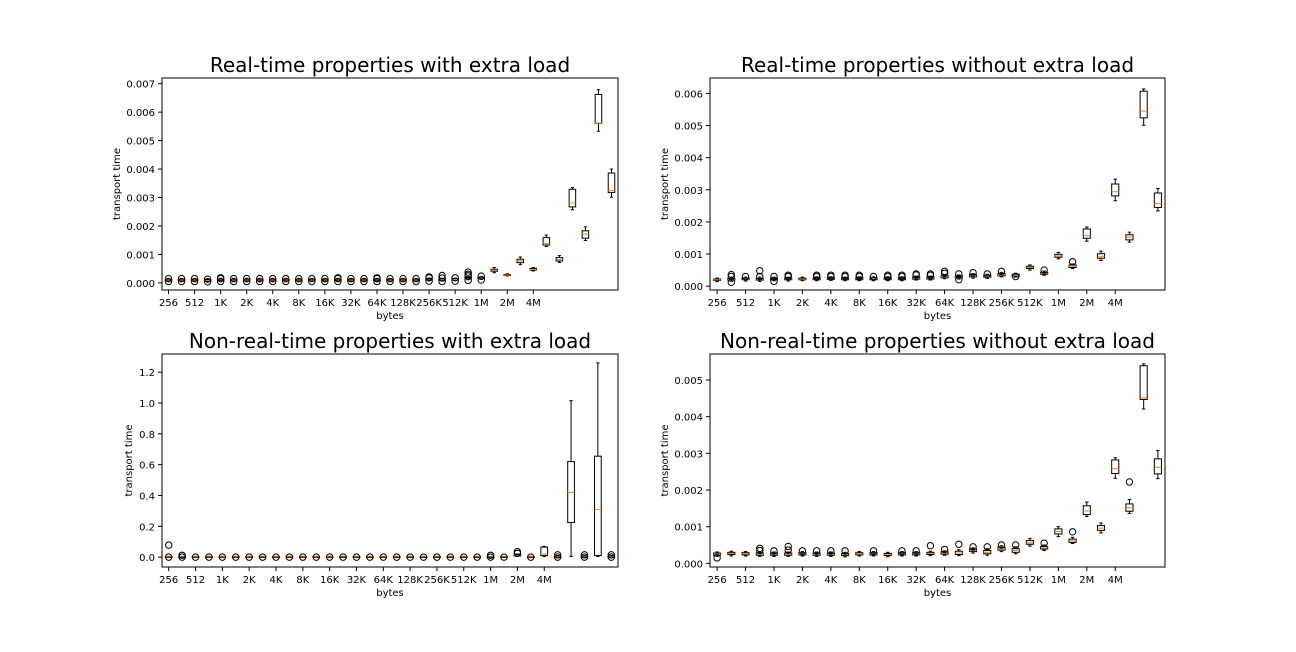 This screenshot has width=1296, height=652. I want to click on subplot-title: Real-time properties without extra load, so click(937, 65).